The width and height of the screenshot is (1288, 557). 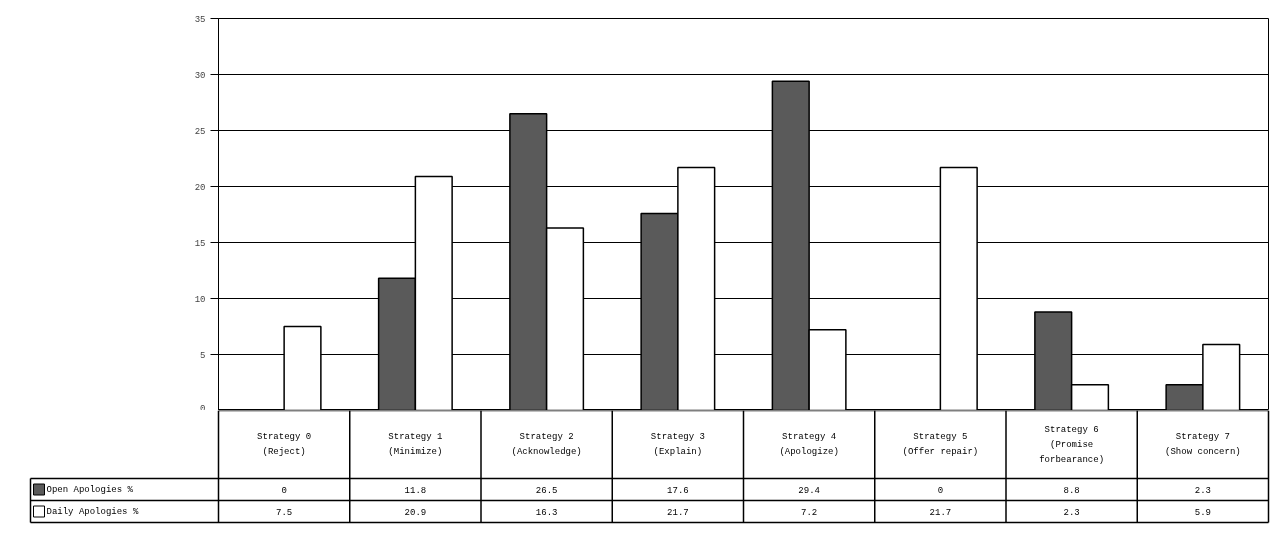 I want to click on data-label: 7.5, so click(x=284, y=512).